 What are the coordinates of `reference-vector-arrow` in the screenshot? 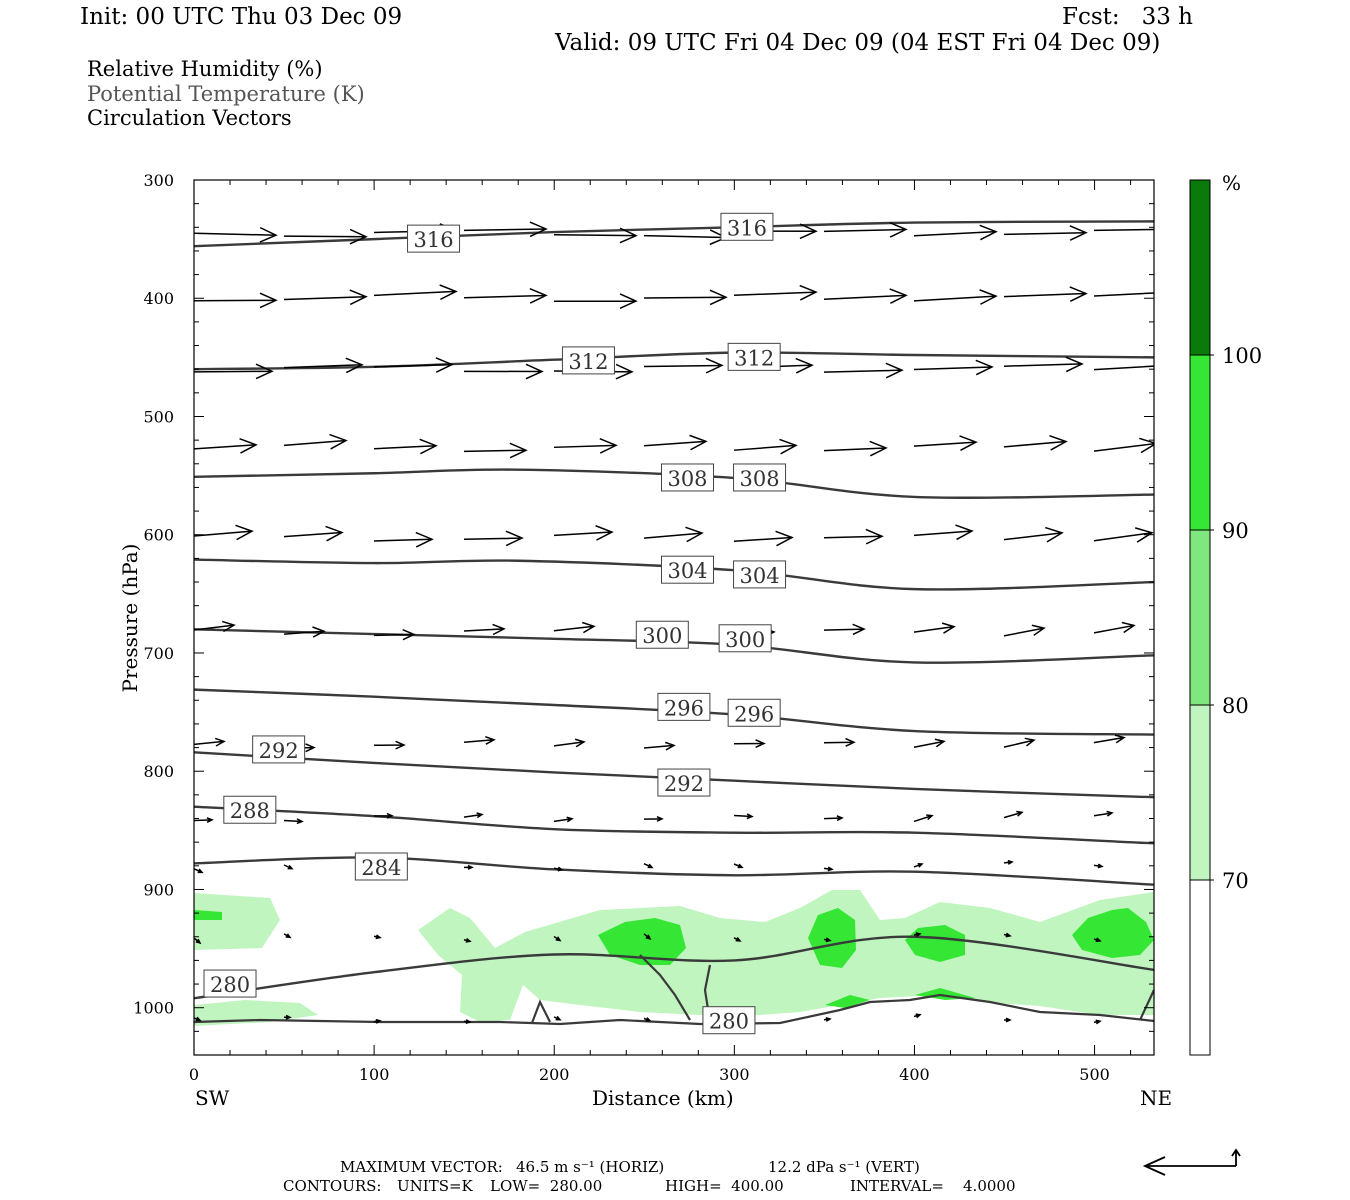 It's located at (1191, 1162).